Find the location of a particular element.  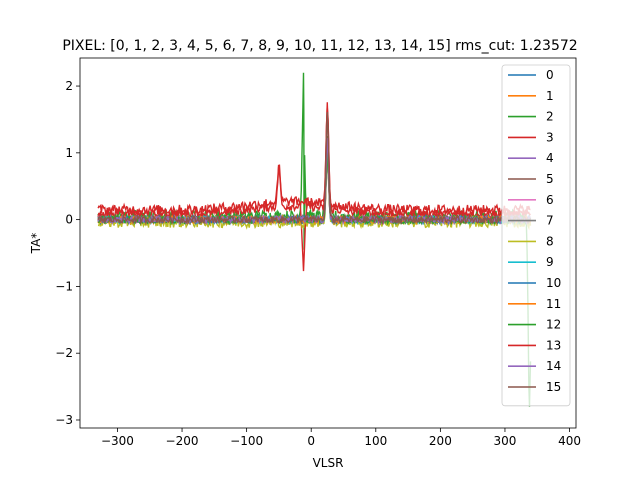

y-tick-label: 2 is located at coordinates (69, 86).